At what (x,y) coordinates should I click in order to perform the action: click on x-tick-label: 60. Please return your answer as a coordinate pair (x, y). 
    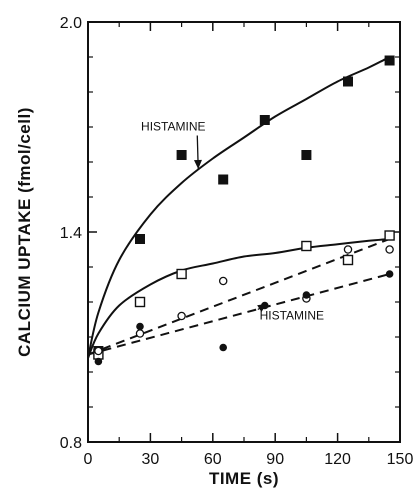
    Looking at the image, I should click on (213, 459).